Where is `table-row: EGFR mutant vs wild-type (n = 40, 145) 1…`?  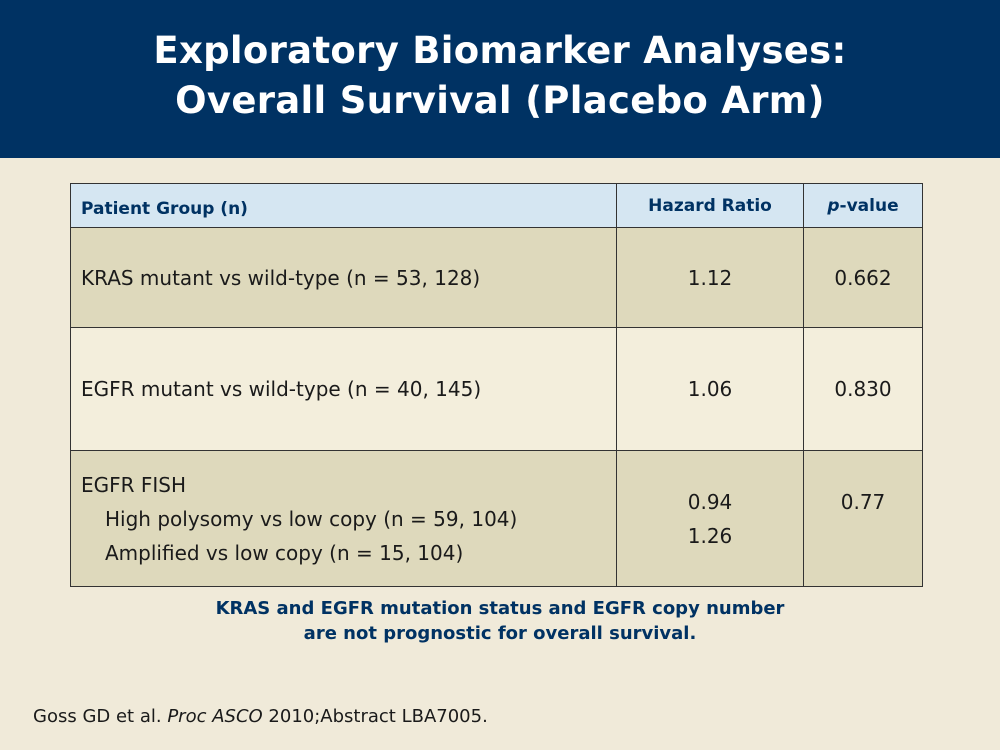
table-row: EGFR mutant vs wild-type (n = 40, 145) 1… is located at coordinates (496, 389).